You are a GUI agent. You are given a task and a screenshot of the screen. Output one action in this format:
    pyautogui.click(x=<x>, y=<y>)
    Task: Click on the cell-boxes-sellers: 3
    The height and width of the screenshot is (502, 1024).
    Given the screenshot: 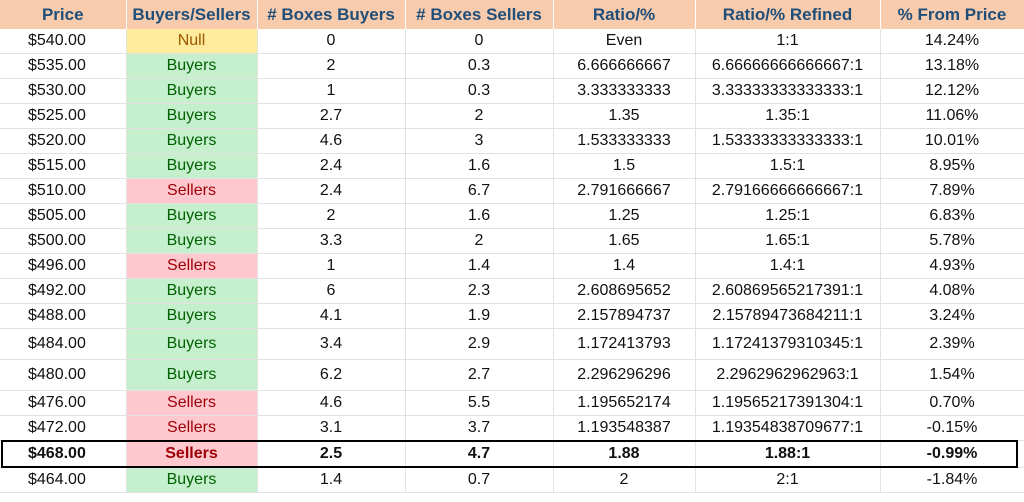 What is the action you would take?
    pyautogui.click(x=479, y=141)
    